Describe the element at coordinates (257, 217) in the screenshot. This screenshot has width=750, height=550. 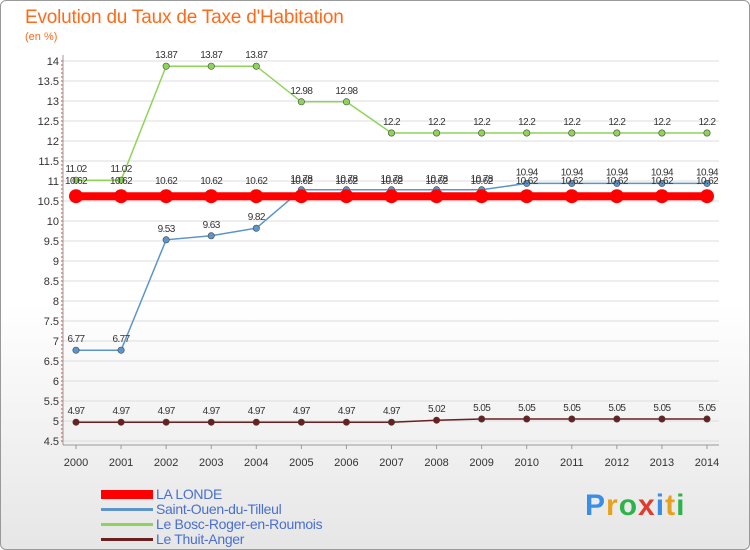
I see `data-label: 9.82` at that location.